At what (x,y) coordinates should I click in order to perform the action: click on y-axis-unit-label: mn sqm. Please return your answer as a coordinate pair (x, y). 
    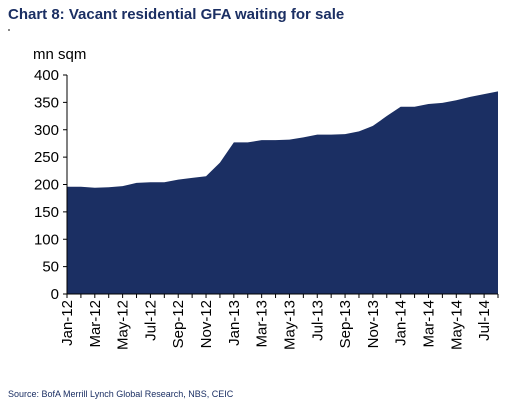
    Looking at the image, I should click on (60, 54).